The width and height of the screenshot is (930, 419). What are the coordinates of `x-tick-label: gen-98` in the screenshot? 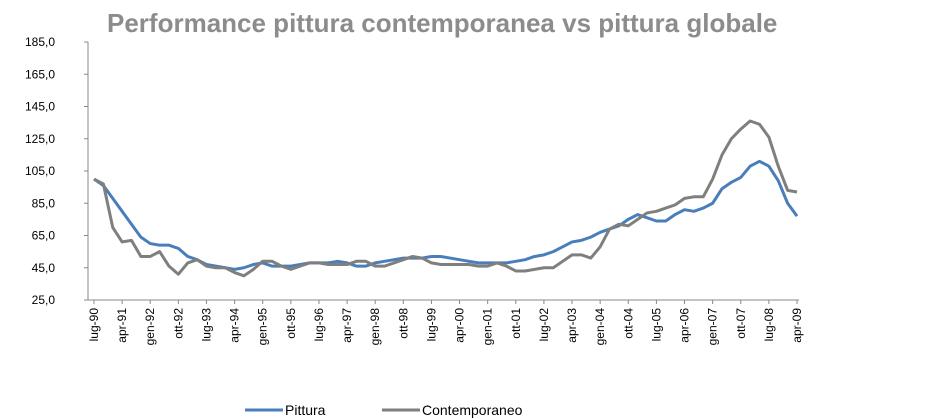 It's located at (375, 327).